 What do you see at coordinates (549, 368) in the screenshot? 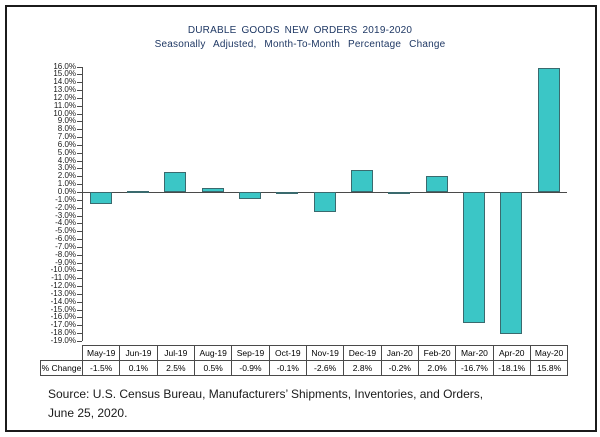
I see `table-value-cell: 15.8%` at bounding box center [549, 368].